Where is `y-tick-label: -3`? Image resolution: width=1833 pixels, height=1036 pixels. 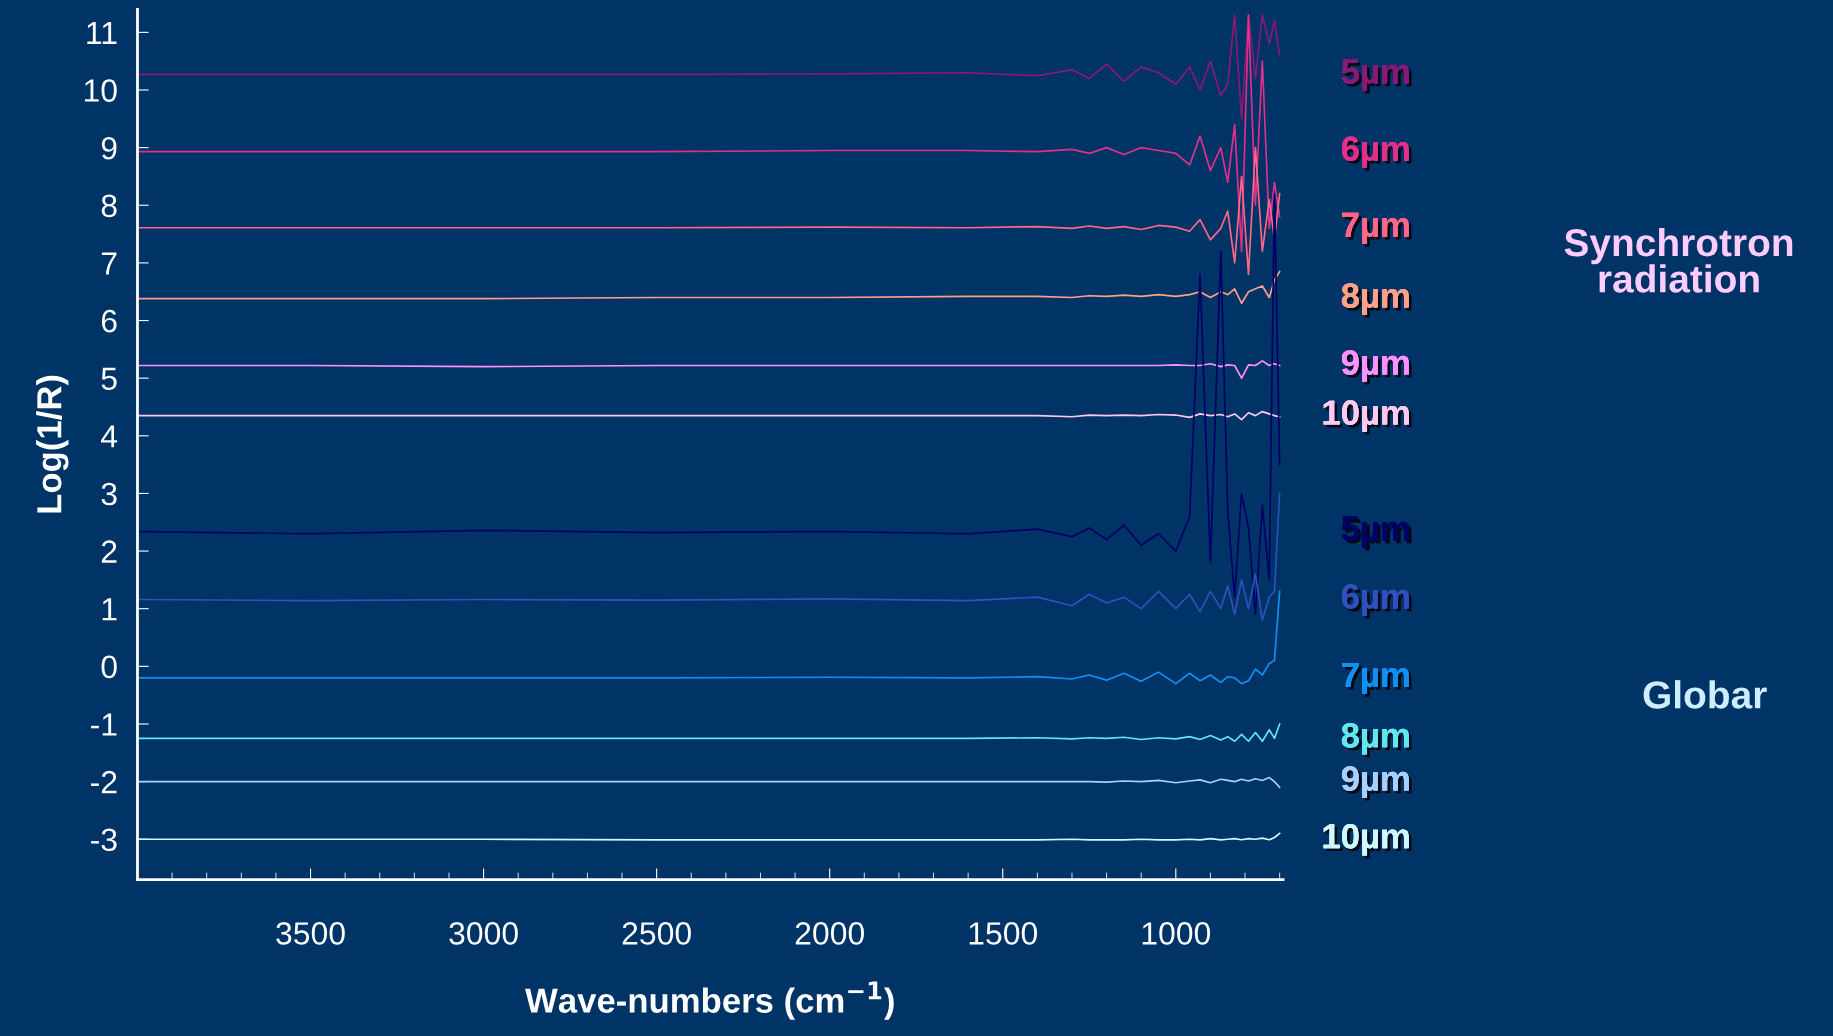 y-tick-label: -3 is located at coordinates (104, 840).